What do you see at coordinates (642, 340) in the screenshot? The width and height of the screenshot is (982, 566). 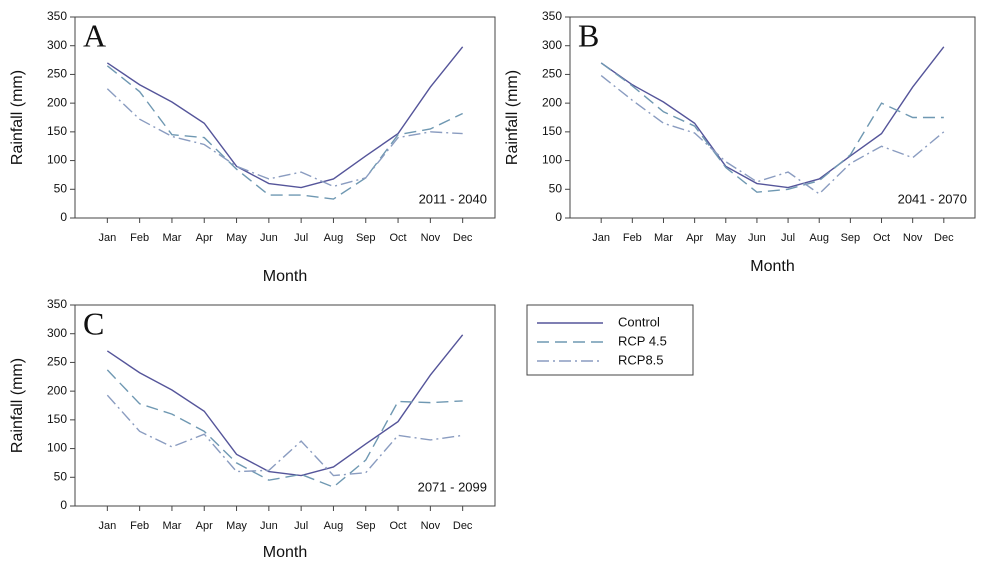 I see `legend-label: RCP 4.5` at bounding box center [642, 340].